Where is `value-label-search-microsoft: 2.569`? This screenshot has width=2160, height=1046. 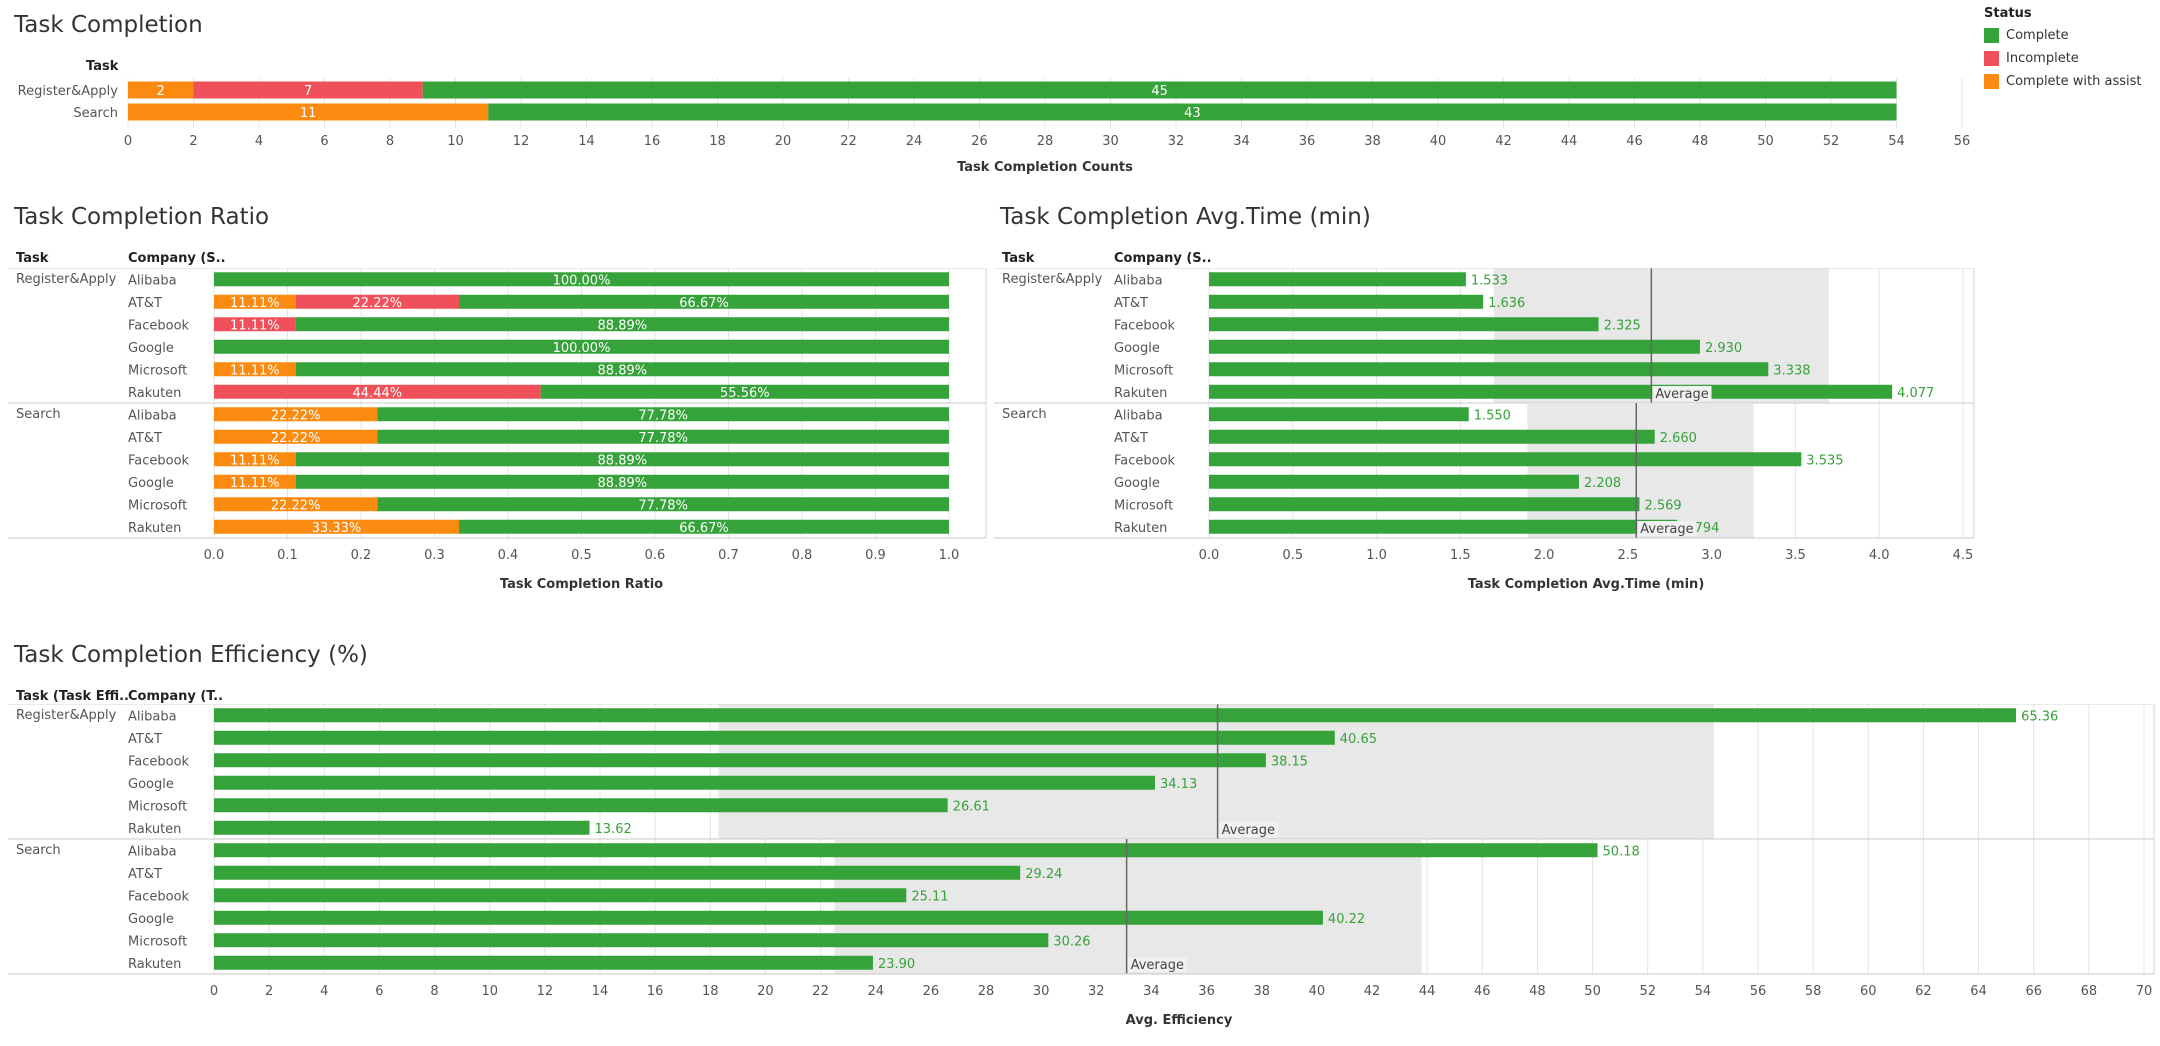 value-label-search-microsoft: 2.569 is located at coordinates (1662, 505).